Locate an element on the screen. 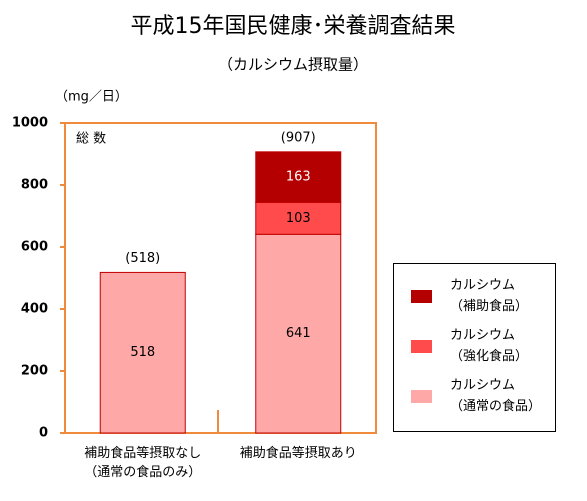  segment-label: 641 is located at coordinates (298, 333).